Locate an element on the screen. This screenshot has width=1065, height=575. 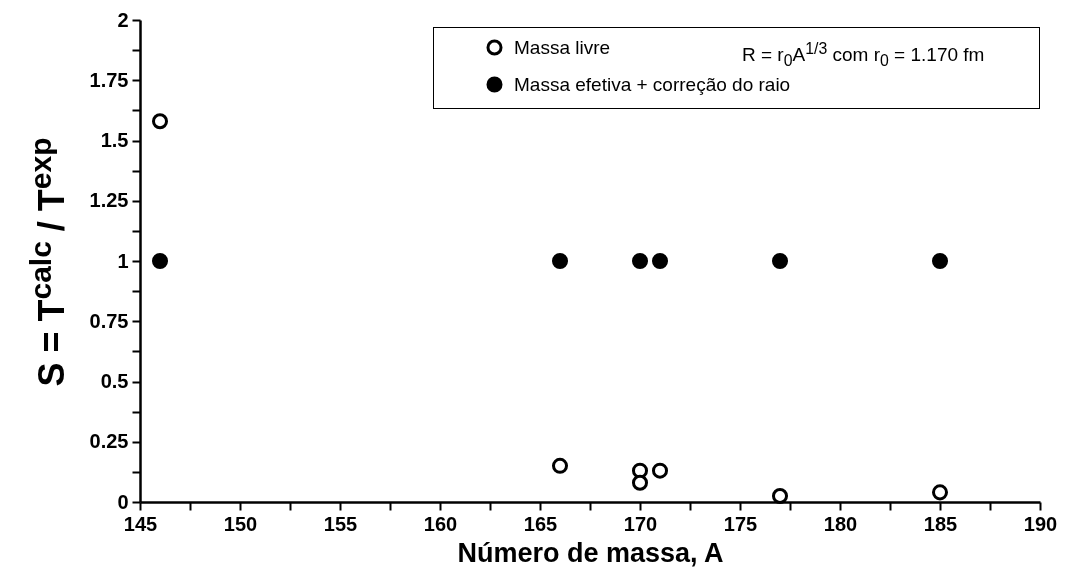
legend-label: Massa efetiva + correção do raio is located at coordinates (652, 84).